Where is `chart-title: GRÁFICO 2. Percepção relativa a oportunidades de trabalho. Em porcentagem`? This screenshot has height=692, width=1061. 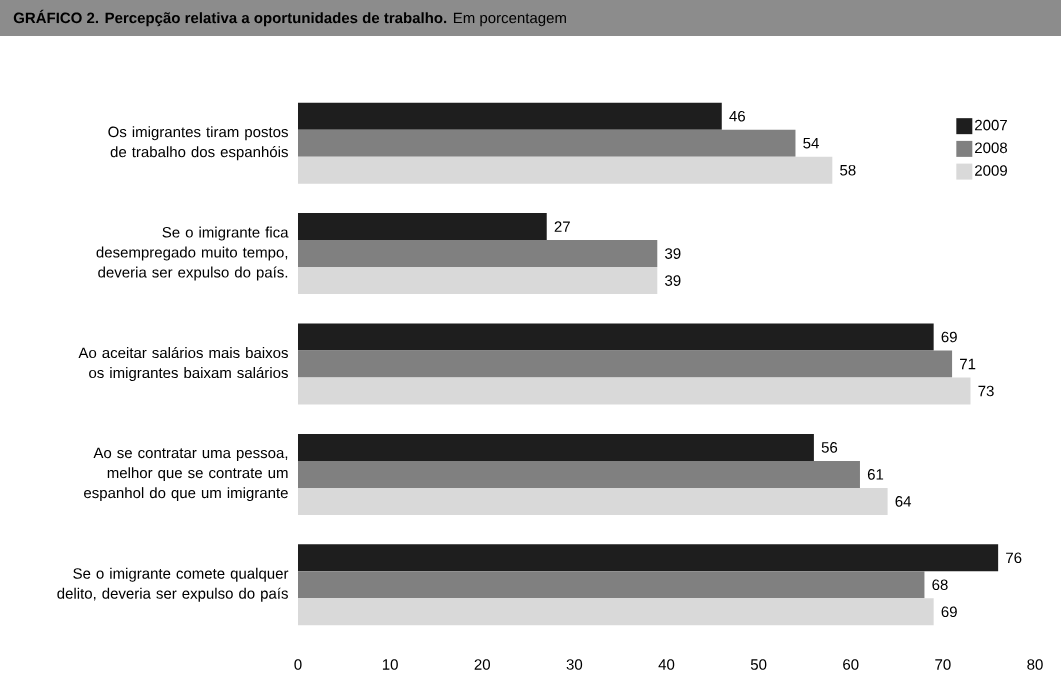
chart-title: GRÁFICO 2. Percepção relativa a oportunidades de trabalho. Em porcentagem is located at coordinates (289, 18).